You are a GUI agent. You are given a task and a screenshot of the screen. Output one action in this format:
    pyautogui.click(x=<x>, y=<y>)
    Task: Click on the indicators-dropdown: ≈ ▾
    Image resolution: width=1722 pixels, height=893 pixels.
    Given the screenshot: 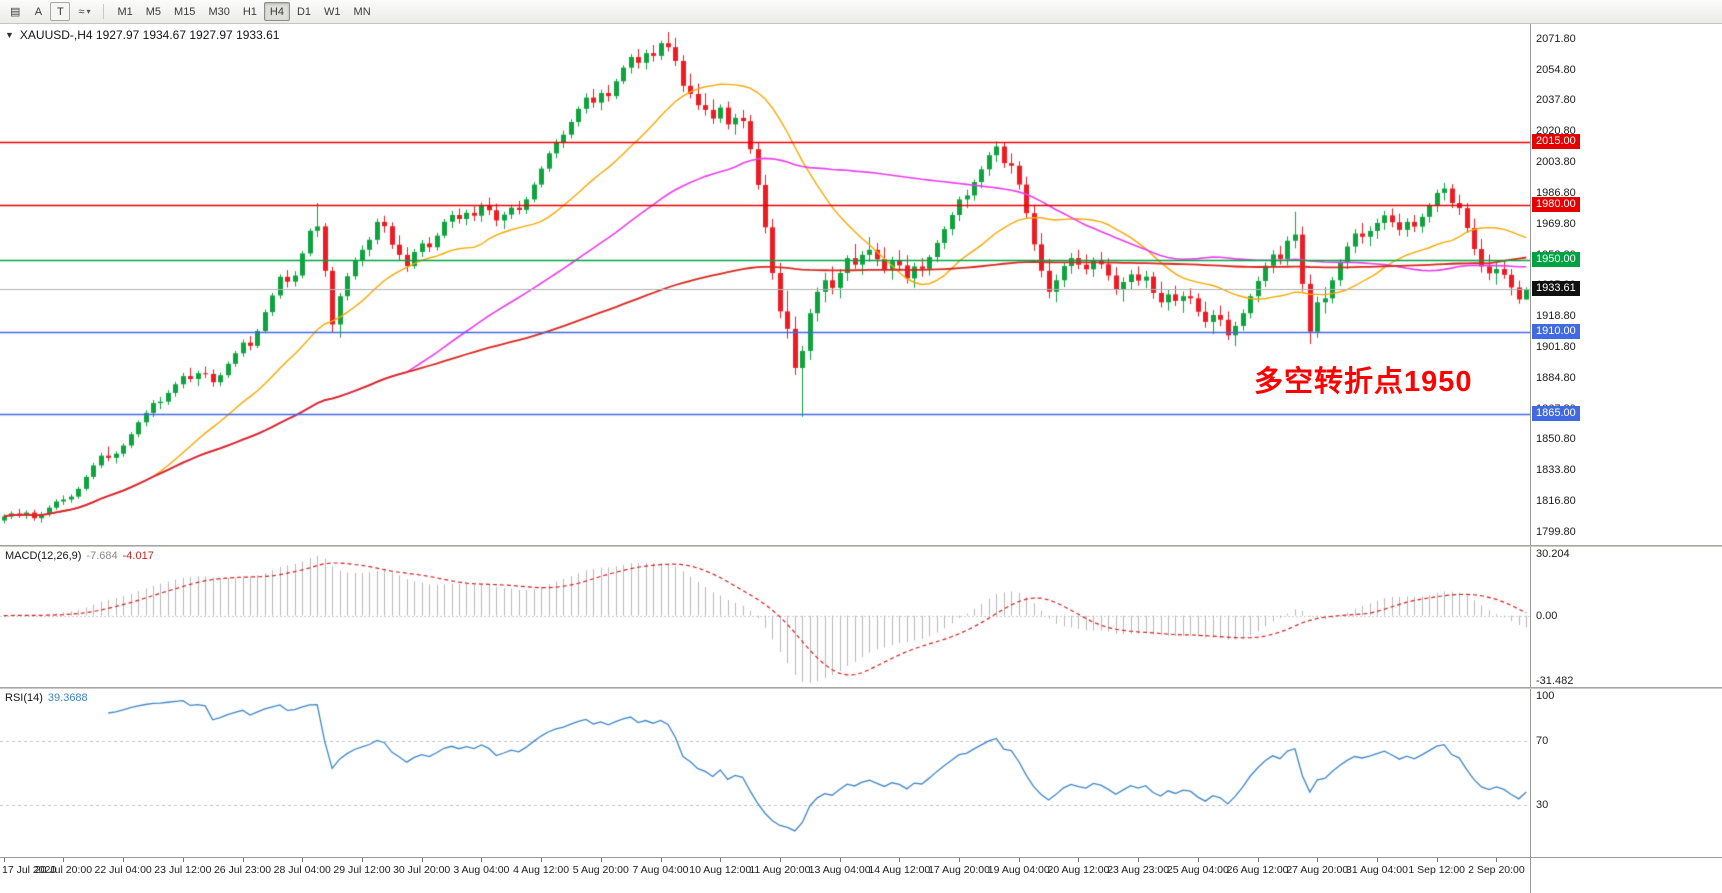 What is the action you would take?
    pyautogui.click(x=84, y=11)
    